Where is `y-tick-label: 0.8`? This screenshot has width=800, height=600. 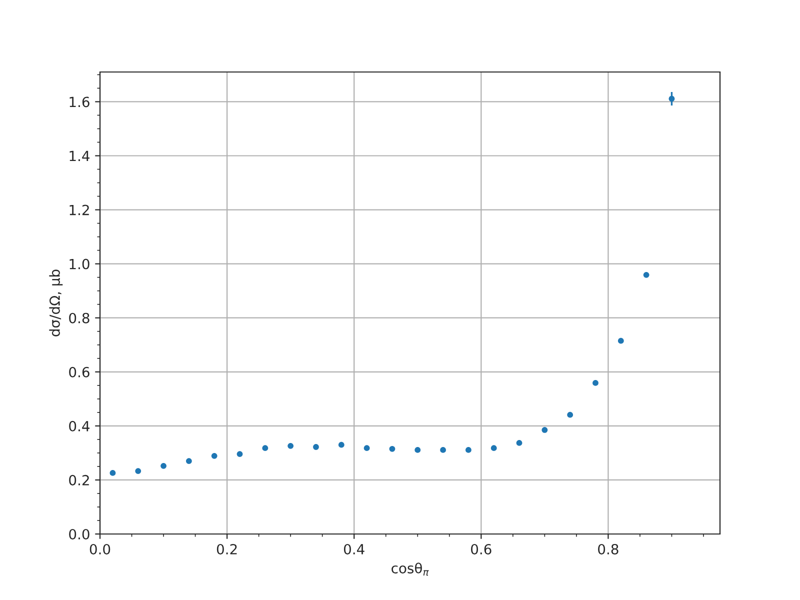
y-tick-label: 0.8 is located at coordinates (79, 318).